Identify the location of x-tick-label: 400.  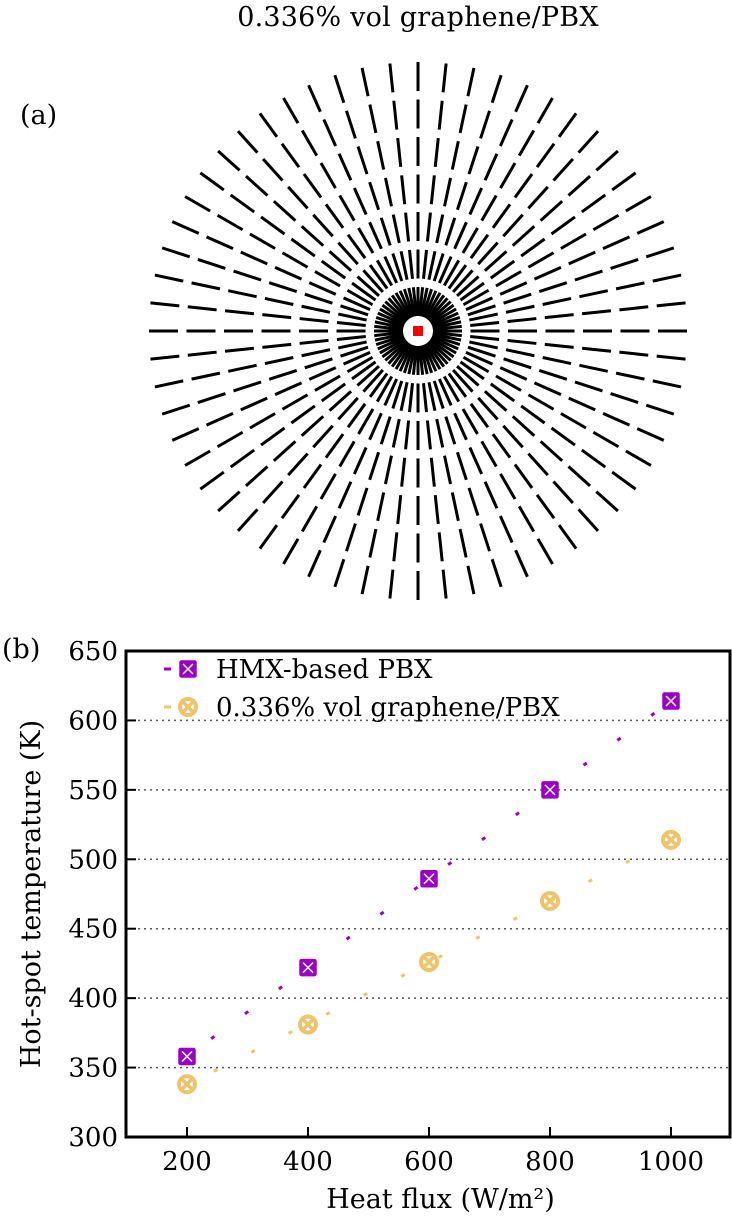
(308, 1162).